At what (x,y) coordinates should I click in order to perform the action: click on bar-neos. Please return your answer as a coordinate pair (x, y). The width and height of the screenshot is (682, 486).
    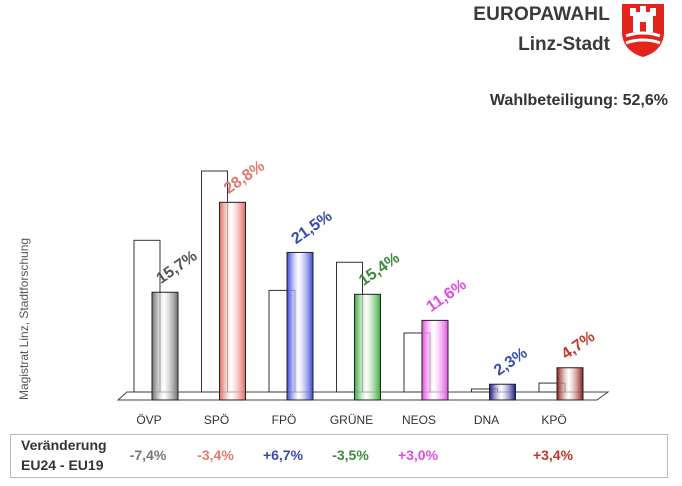
    Looking at the image, I should click on (435, 360).